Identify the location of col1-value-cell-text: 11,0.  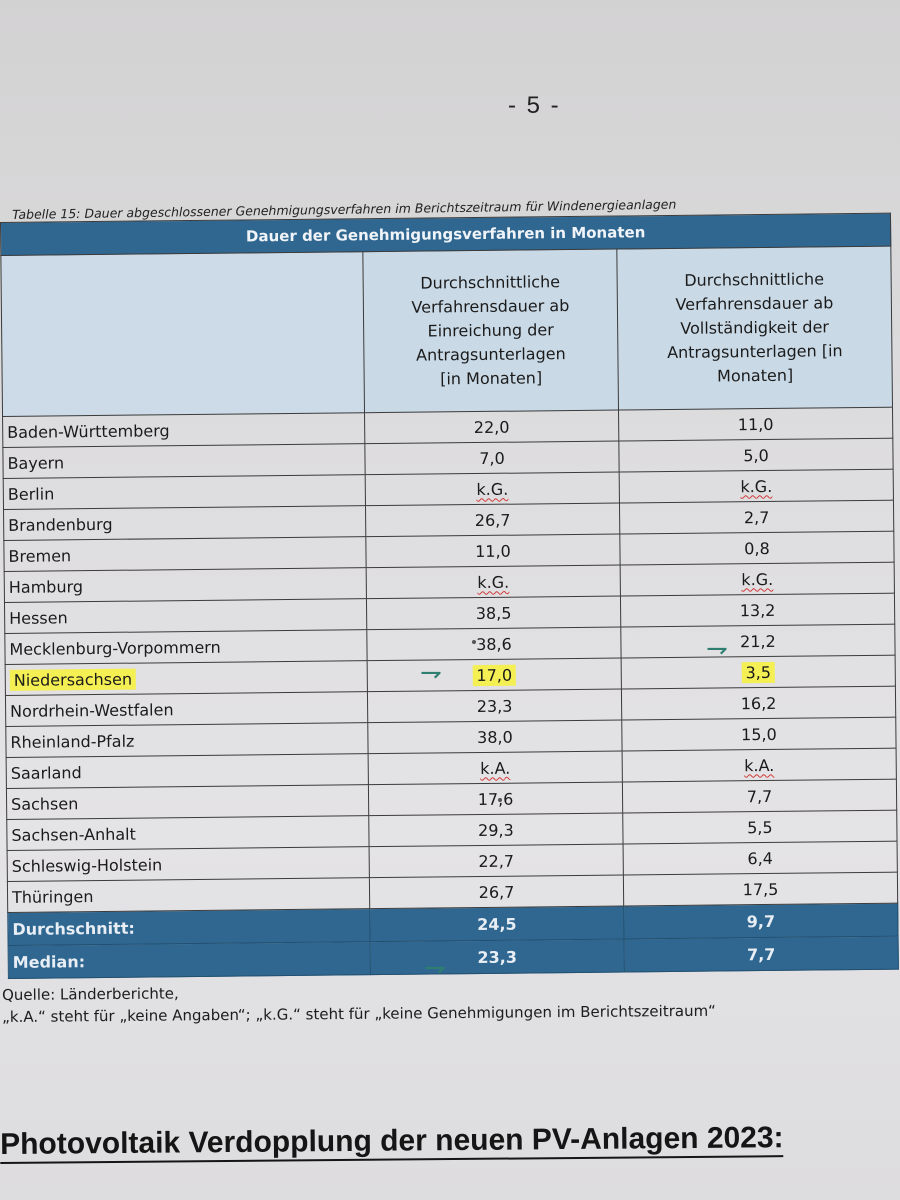
(493, 551).